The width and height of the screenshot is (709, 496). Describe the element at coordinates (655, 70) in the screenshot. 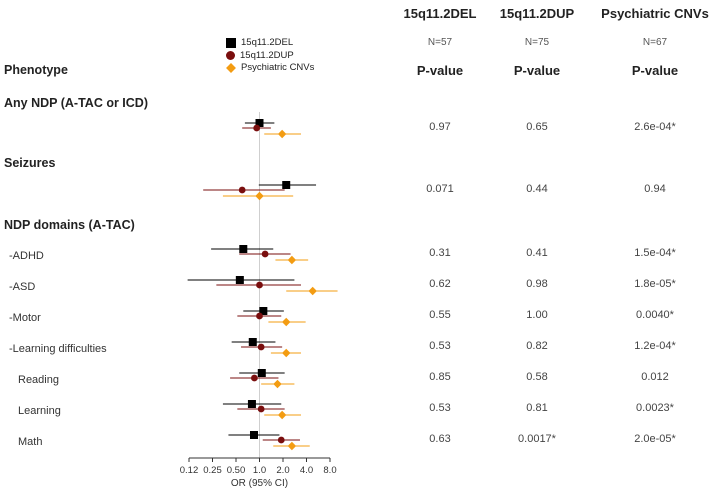

I see `pvalue-header-psych: P-value` at that location.